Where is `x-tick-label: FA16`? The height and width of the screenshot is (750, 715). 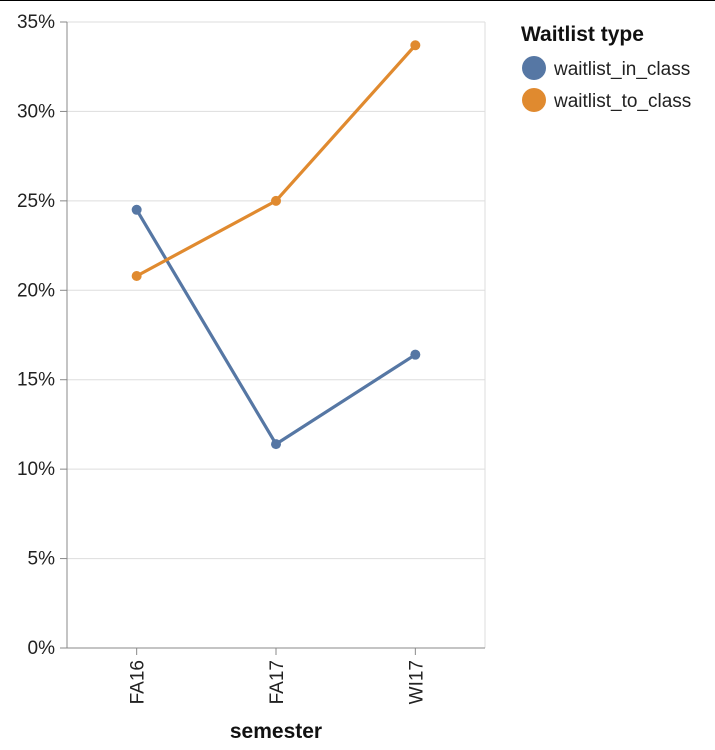
x-tick-label: FA16 is located at coordinates (138, 682).